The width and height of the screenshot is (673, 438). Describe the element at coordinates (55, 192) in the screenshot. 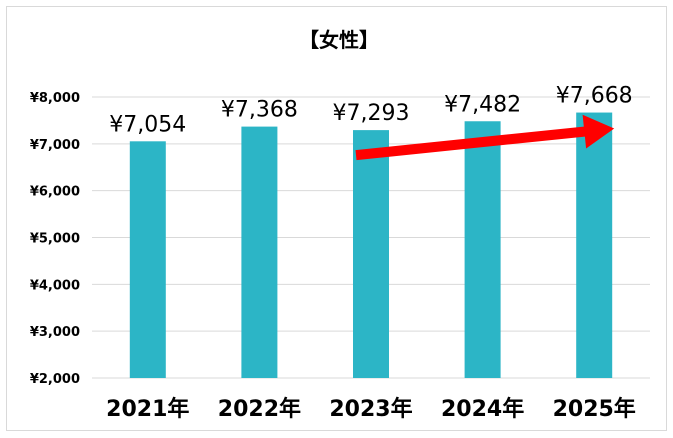

I see `y-tick-label: ¥6,000` at that location.